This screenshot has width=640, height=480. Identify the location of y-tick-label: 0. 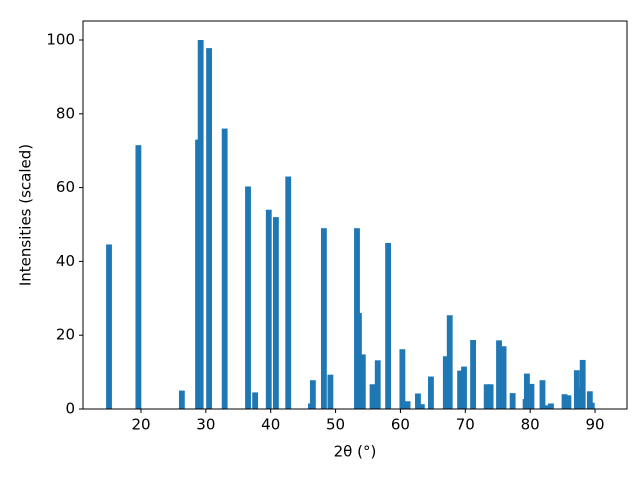
(70, 409).